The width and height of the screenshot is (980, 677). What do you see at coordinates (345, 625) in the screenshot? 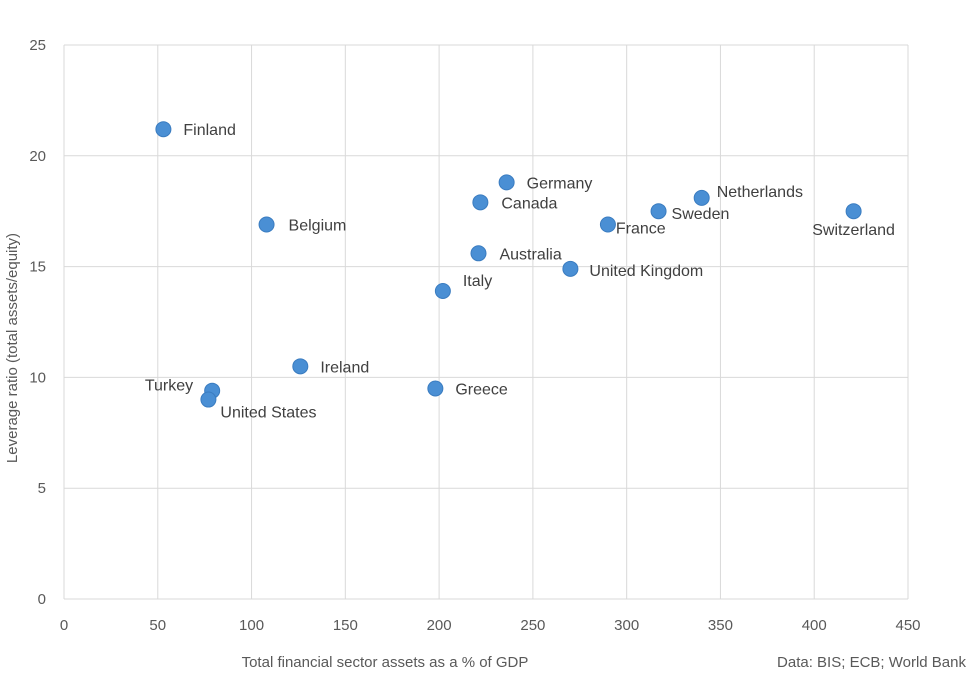
I see `x-tick-label: 150` at bounding box center [345, 625].